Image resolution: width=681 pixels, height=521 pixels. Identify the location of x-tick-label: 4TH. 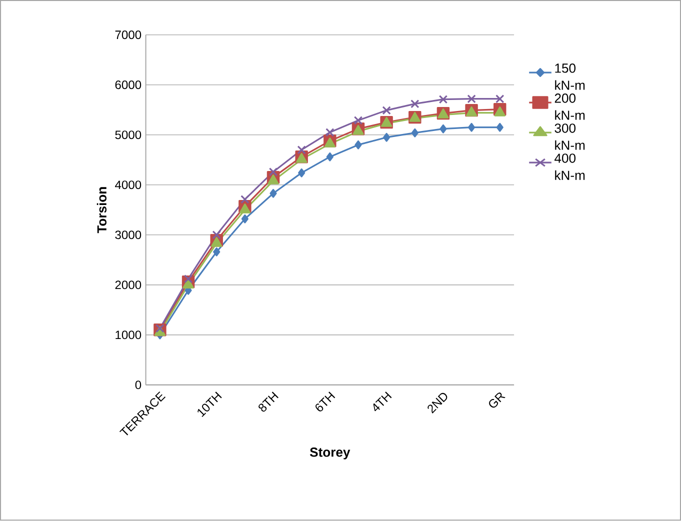
(382, 402).